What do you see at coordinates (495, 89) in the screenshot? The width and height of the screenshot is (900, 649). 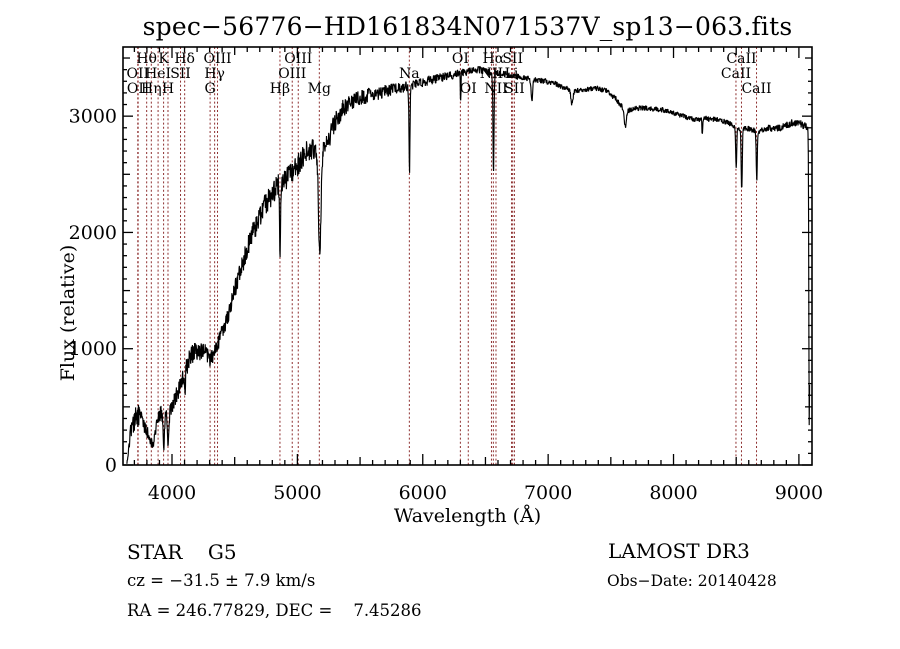 I see `spectral-line-label: NII` at bounding box center [495, 89].